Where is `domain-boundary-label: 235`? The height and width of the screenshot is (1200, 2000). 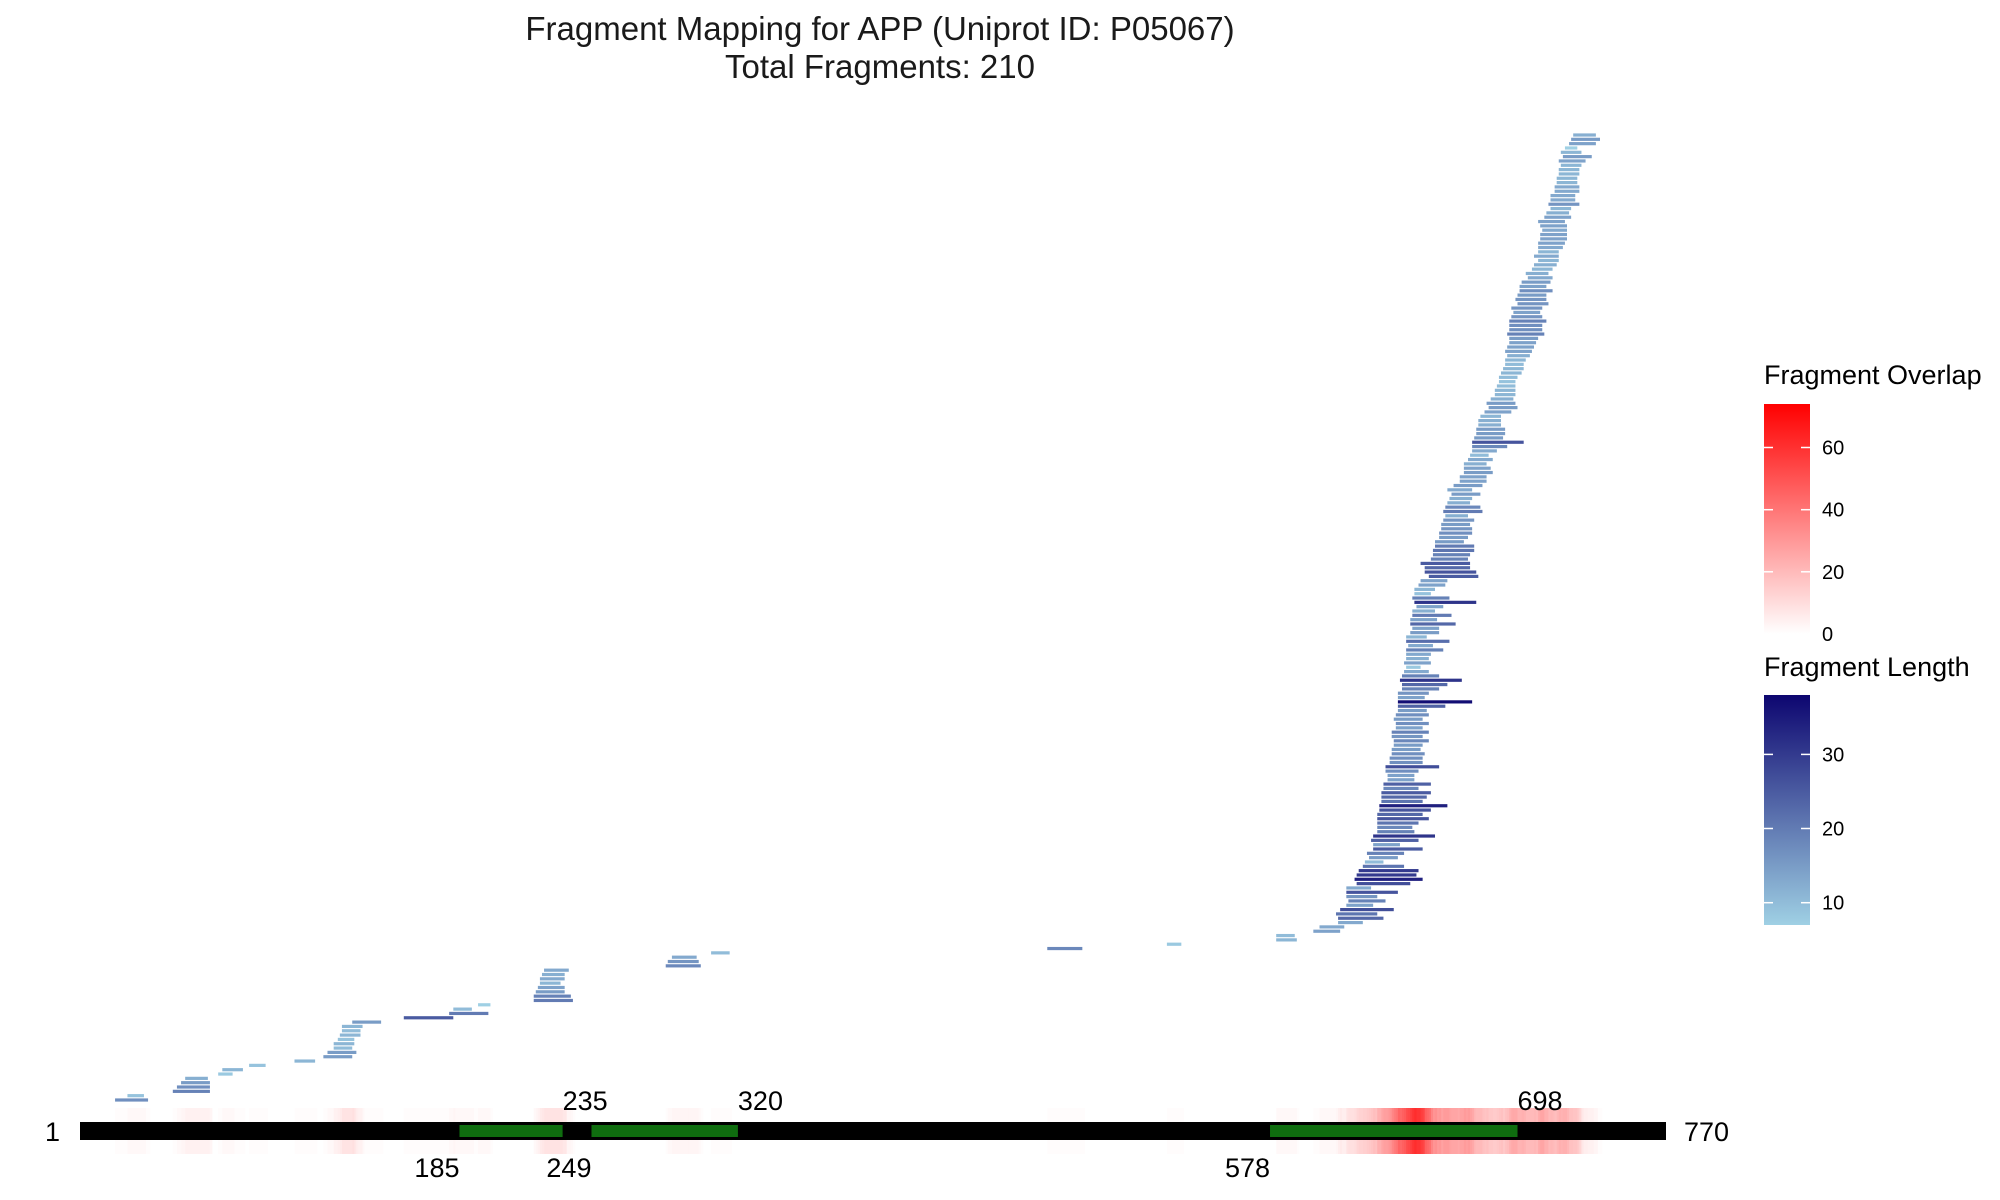 domain-boundary-label: 235 is located at coordinates (585, 1101).